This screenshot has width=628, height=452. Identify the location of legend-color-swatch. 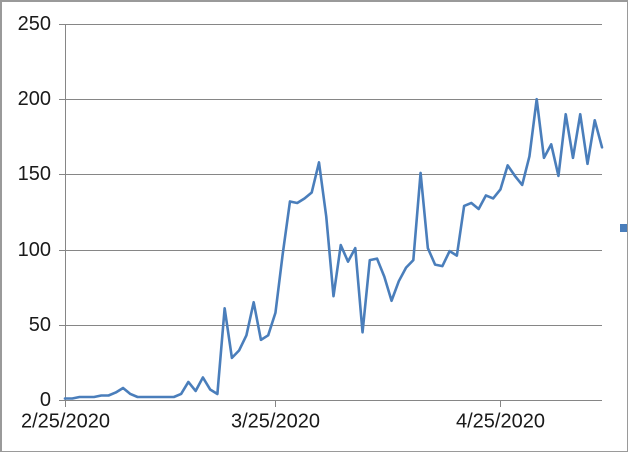
(623, 228).